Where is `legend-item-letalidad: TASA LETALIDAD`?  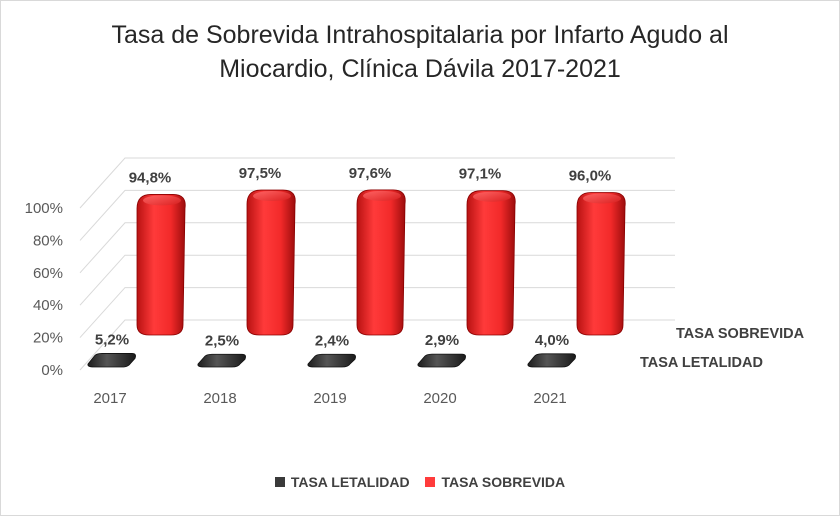
legend-item-letalidad: TASA LETALIDAD is located at coordinates (342, 482).